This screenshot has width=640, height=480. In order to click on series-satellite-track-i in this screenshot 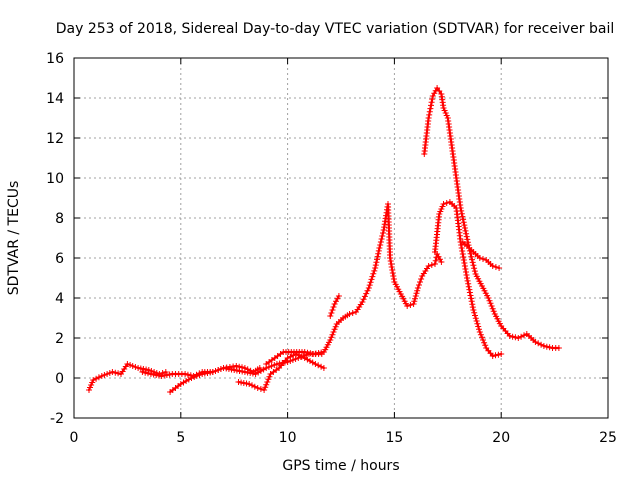, I will do `click(481, 255)`.